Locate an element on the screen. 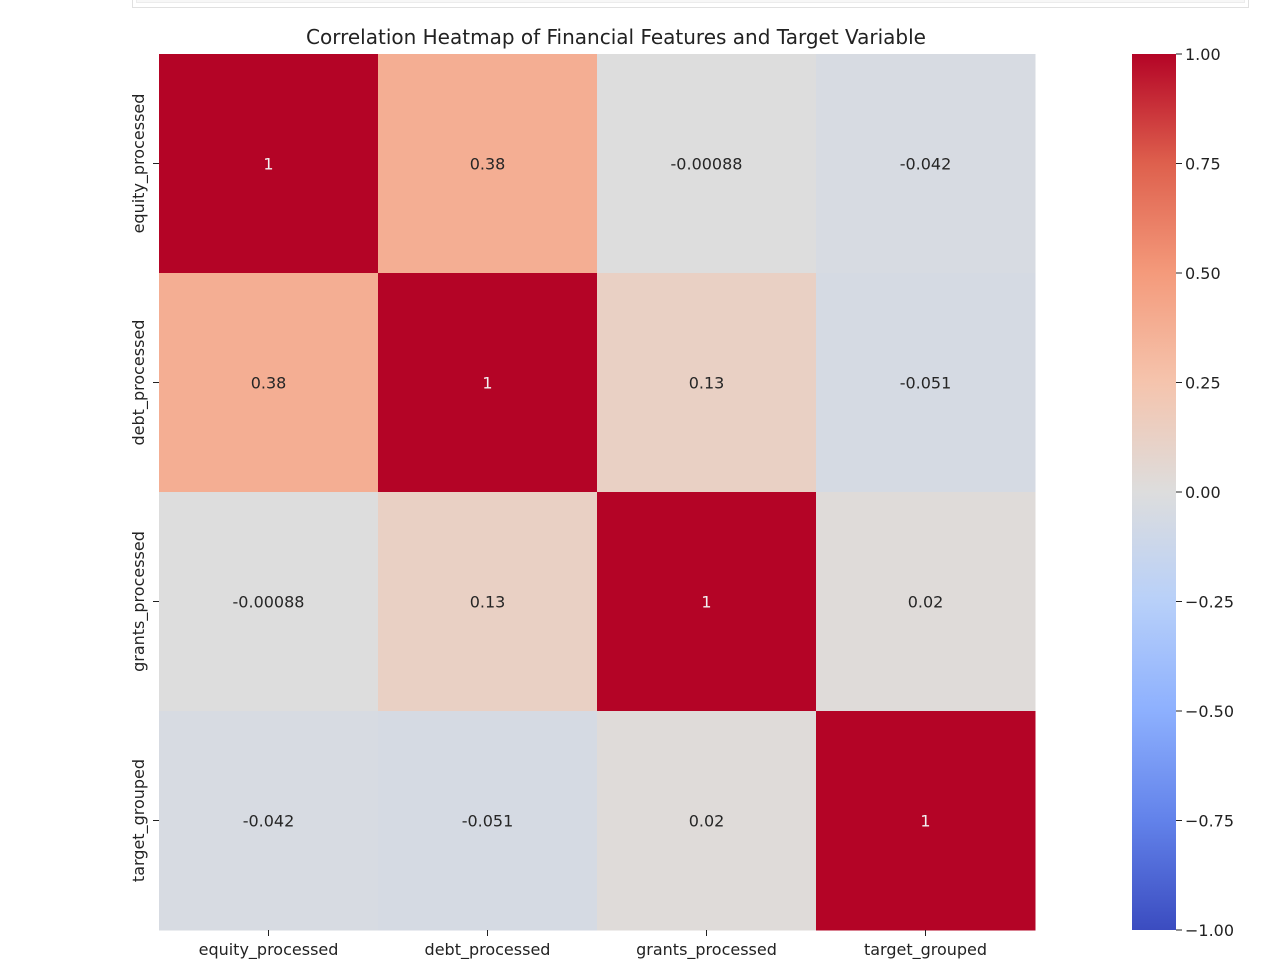  colorbar-tick-label: 1.00 is located at coordinates (1203, 54).